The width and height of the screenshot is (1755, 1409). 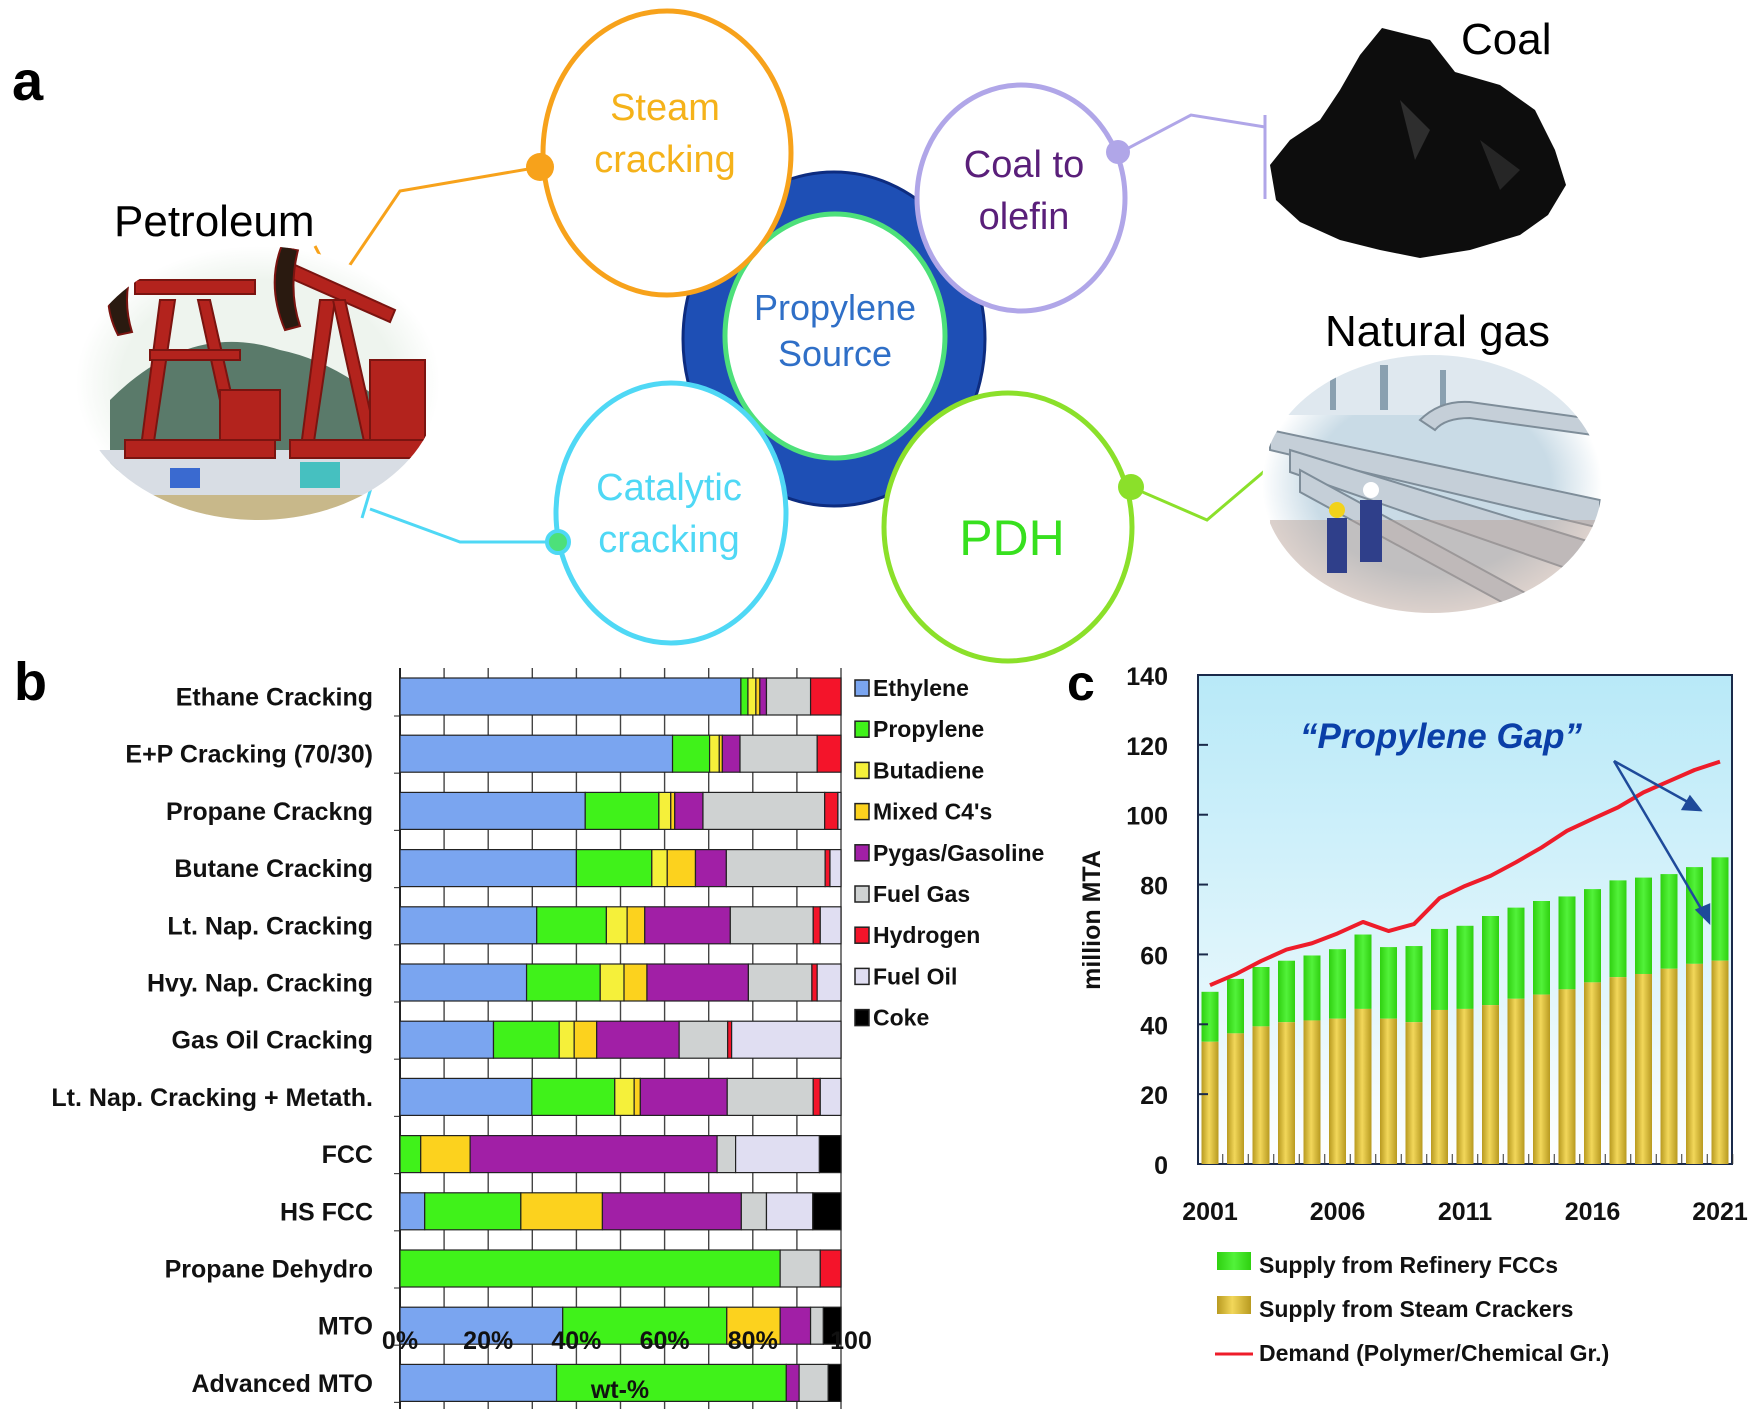 I want to click on legend-label: Coke, so click(x=901, y=1018).